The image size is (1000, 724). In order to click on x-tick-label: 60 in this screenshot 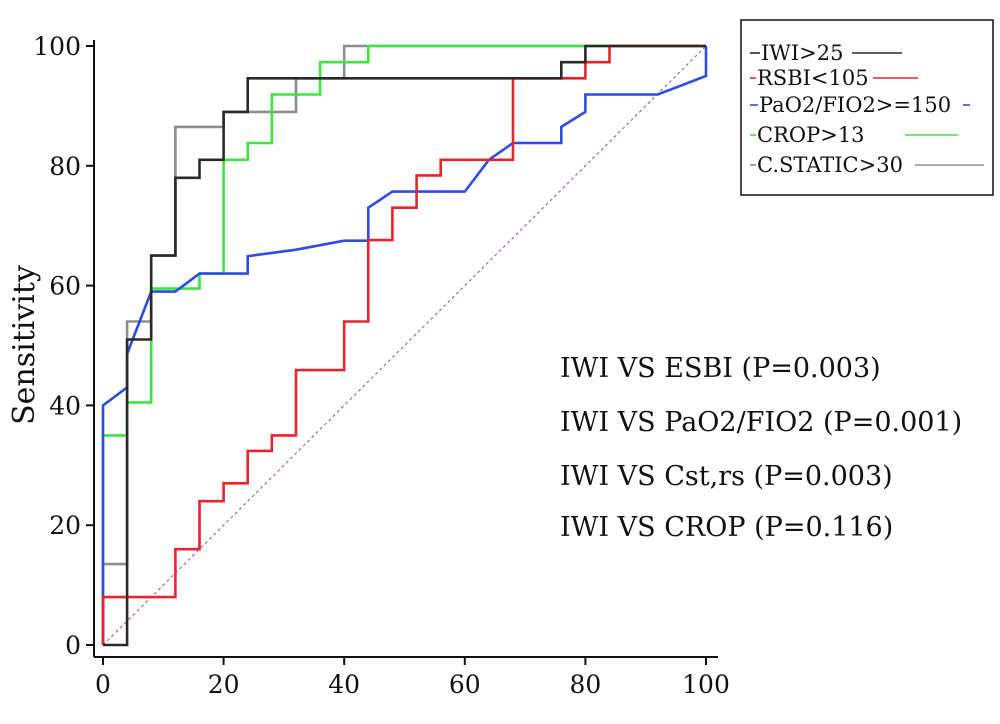, I will do `click(465, 684)`.